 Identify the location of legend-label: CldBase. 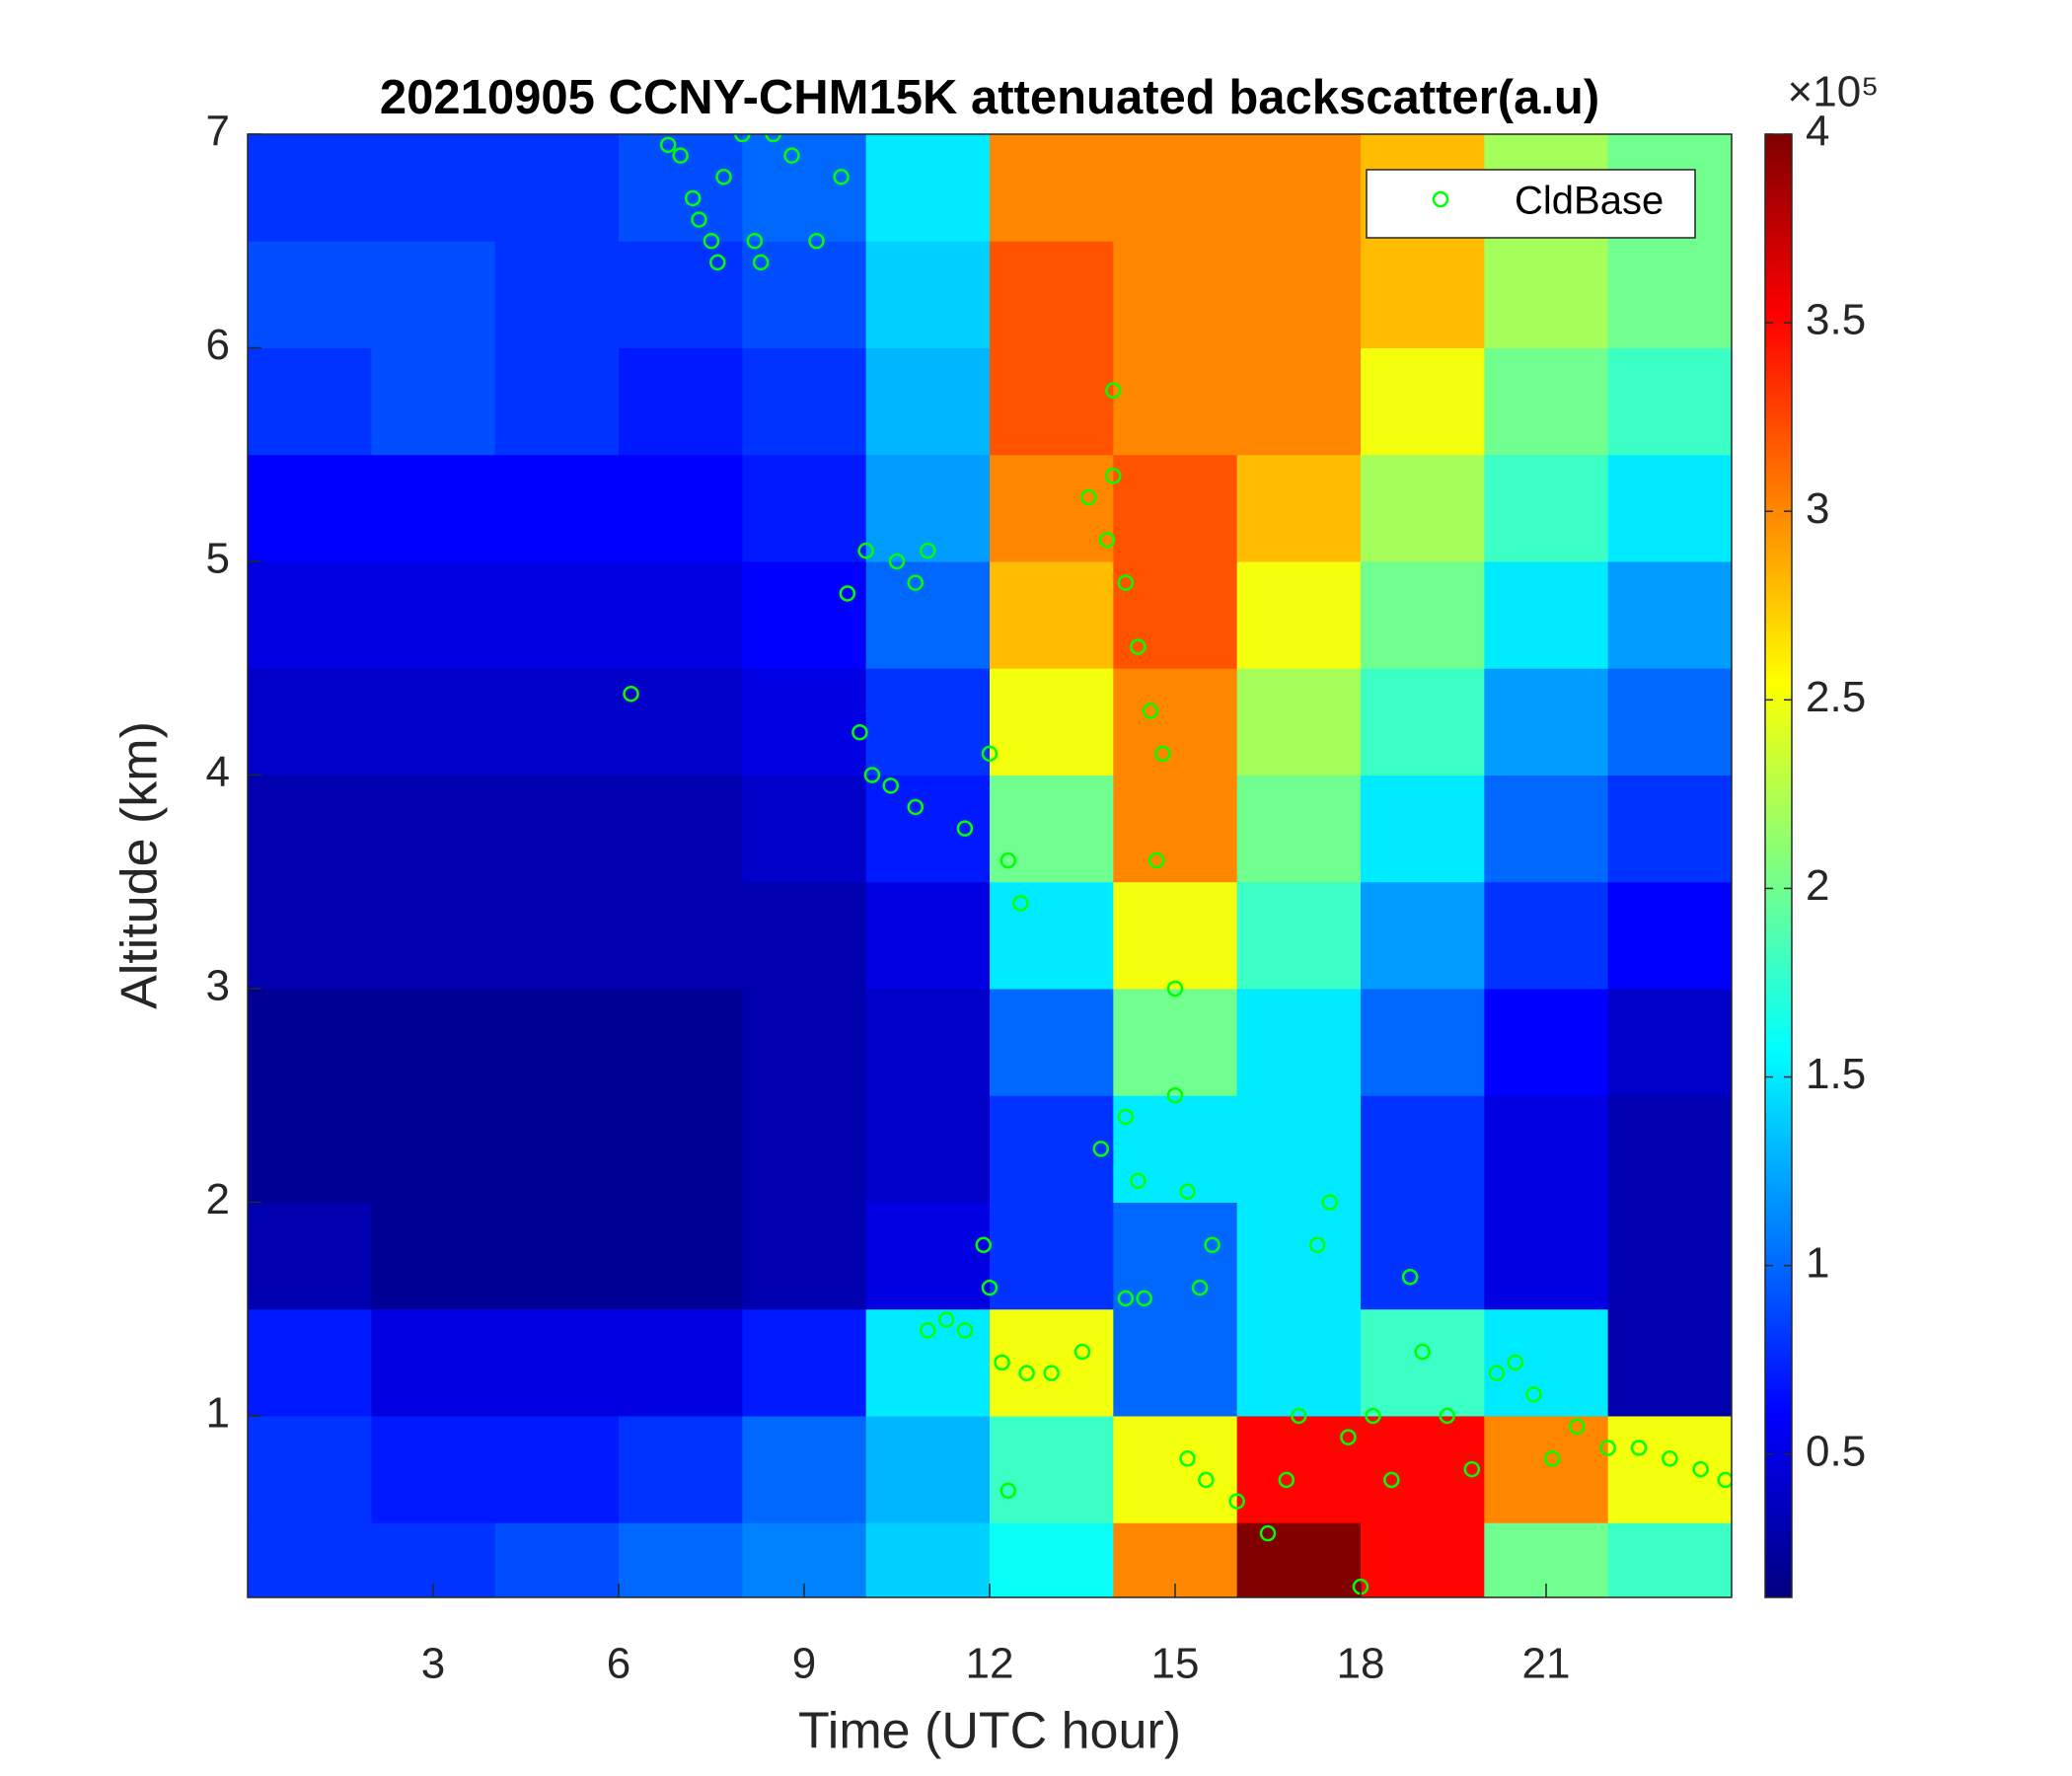
(1589, 202).